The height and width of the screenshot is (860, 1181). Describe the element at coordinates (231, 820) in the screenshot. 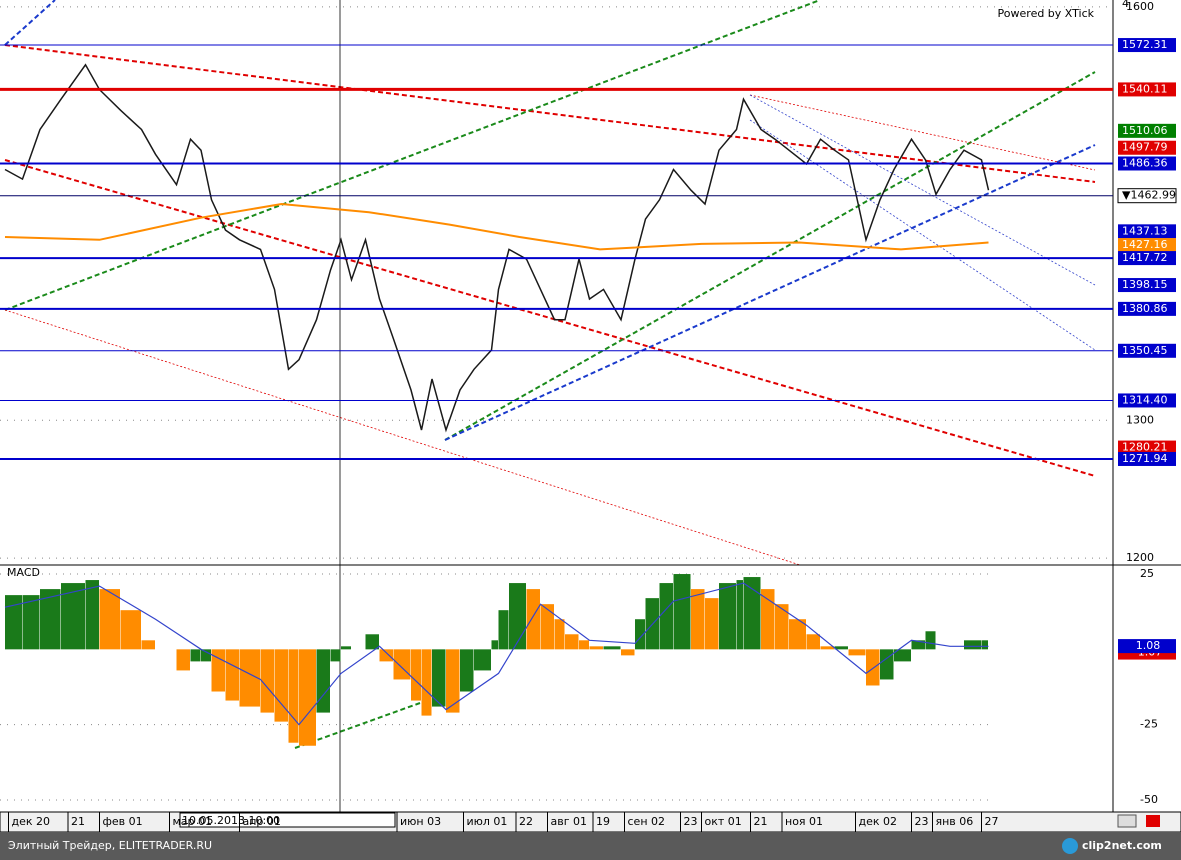

I see `cursor-label: 10.05.2013 10:00` at that location.